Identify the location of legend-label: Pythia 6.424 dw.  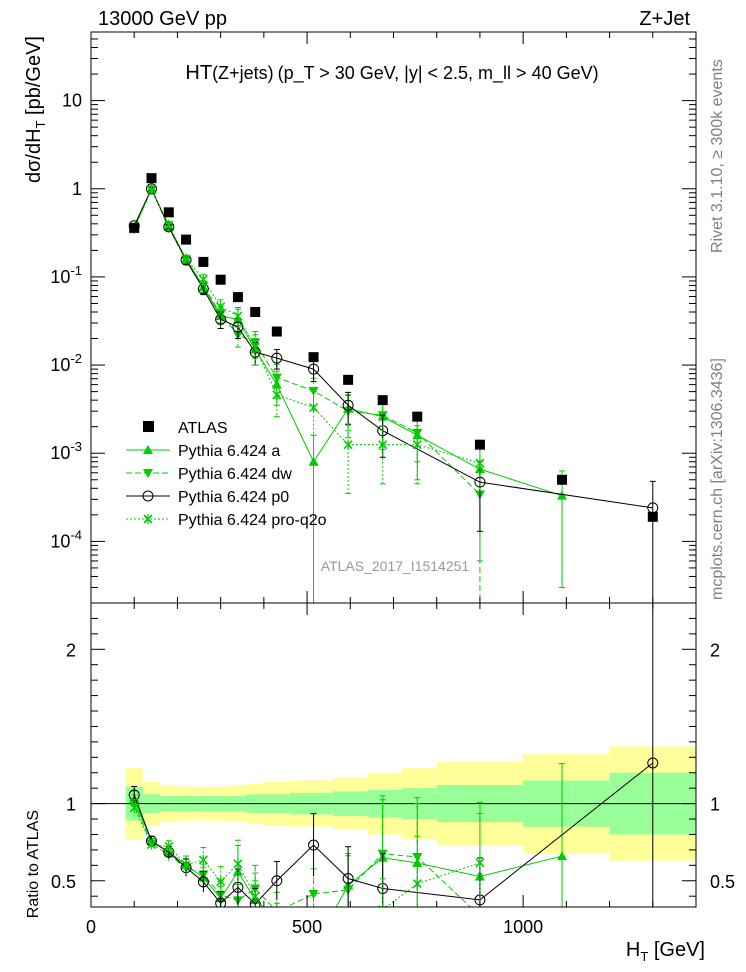
(235, 474).